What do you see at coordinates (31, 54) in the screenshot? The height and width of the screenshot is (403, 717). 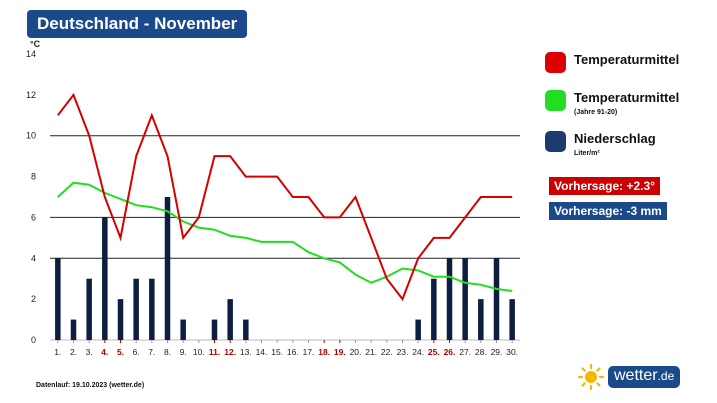 I see `y-tick-label: 14` at bounding box center [31, 54].